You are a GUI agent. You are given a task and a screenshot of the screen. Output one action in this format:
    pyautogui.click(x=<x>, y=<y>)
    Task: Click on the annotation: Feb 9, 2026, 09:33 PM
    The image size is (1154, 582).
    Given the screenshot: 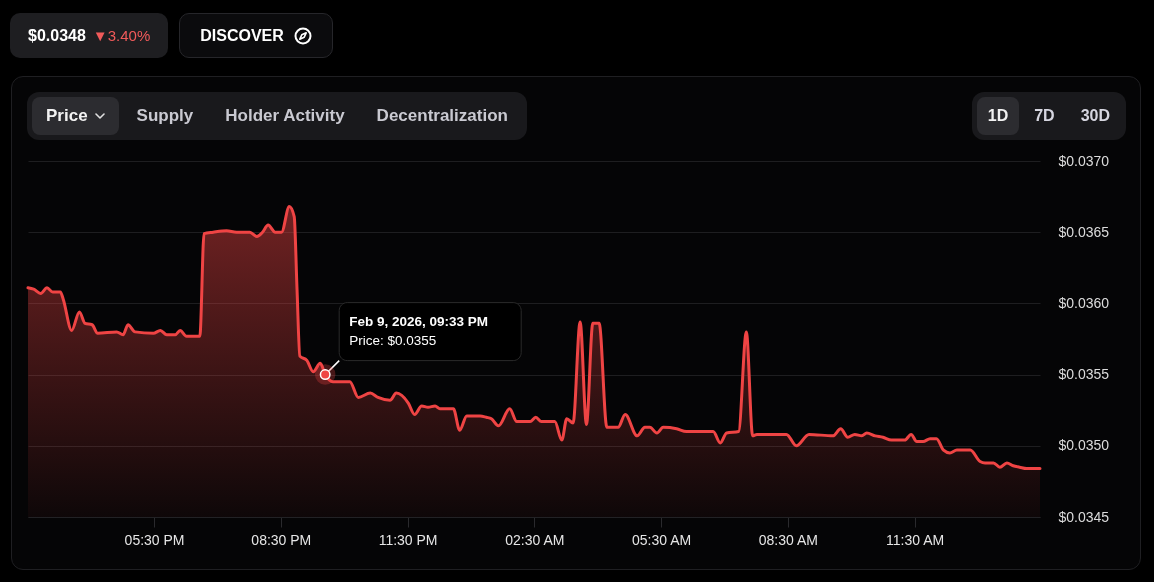 What is the action you would take?
    pyautogui.click(x=419, y=322)
    